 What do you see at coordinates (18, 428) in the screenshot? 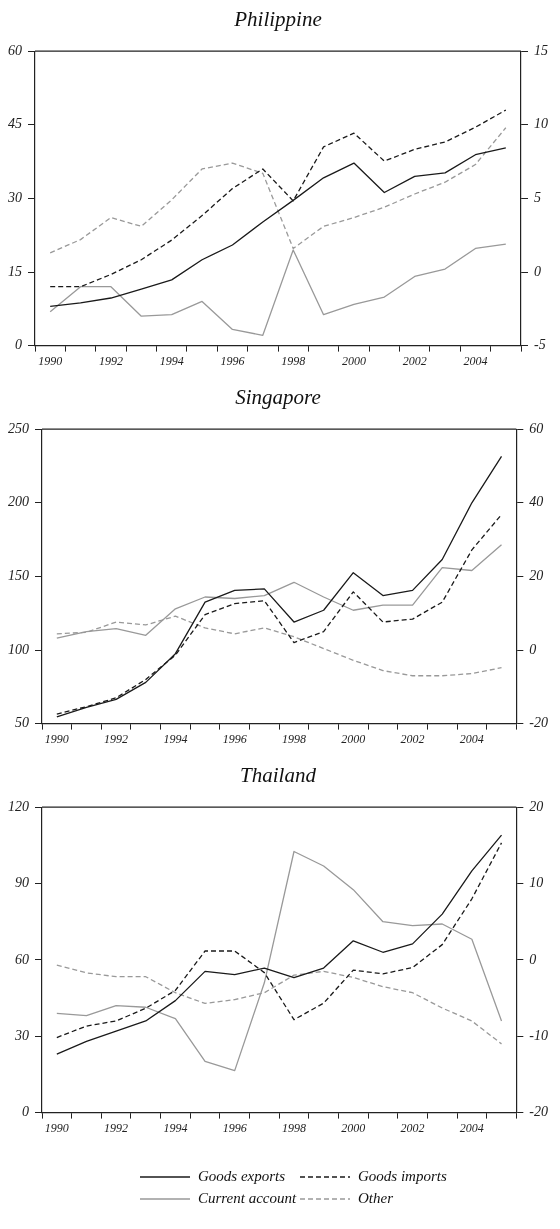
I see `y-tick-label: 250` at bounding box center [18, 428].